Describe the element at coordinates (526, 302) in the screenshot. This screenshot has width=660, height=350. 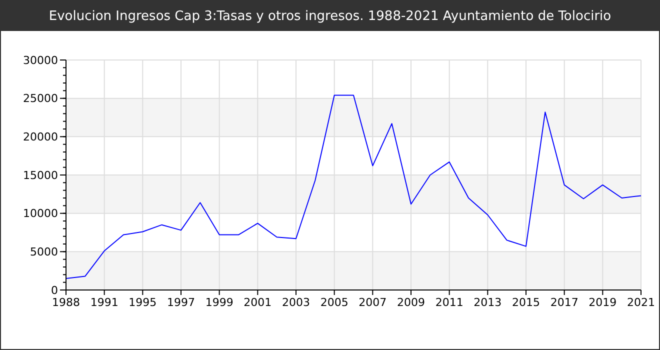
I see `x-tick-label: 2015` at that location.